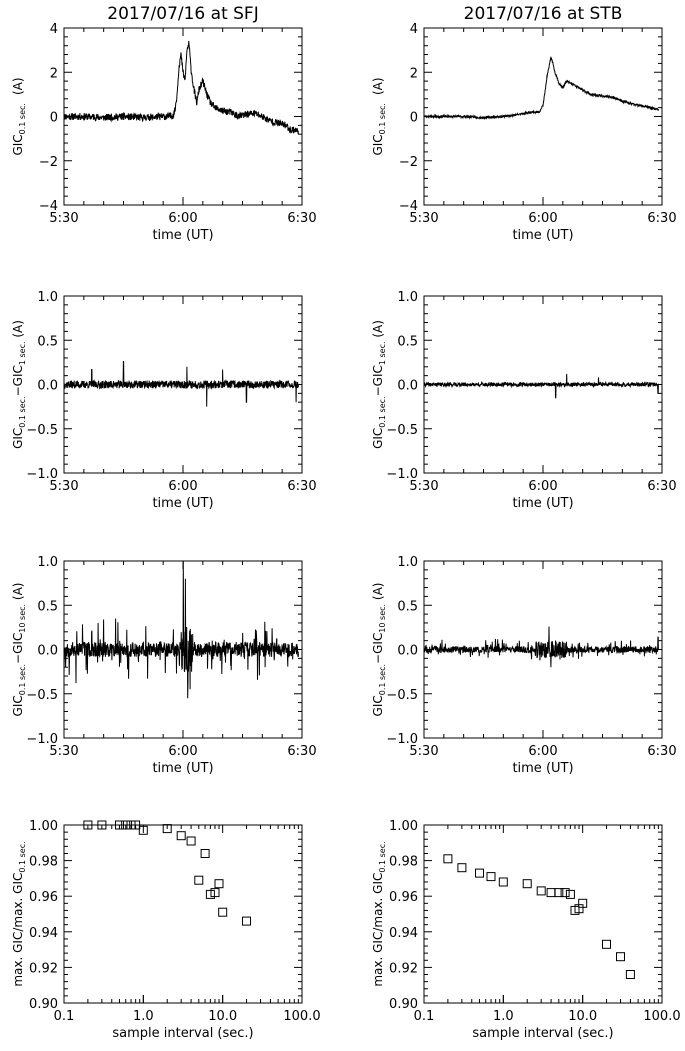 This screenshot has height=1051, width=685. What do you see at coordinates (43, 933) in the screenshot?
I see `y-tick-label: 0.94` at bounding box center [43, 933].